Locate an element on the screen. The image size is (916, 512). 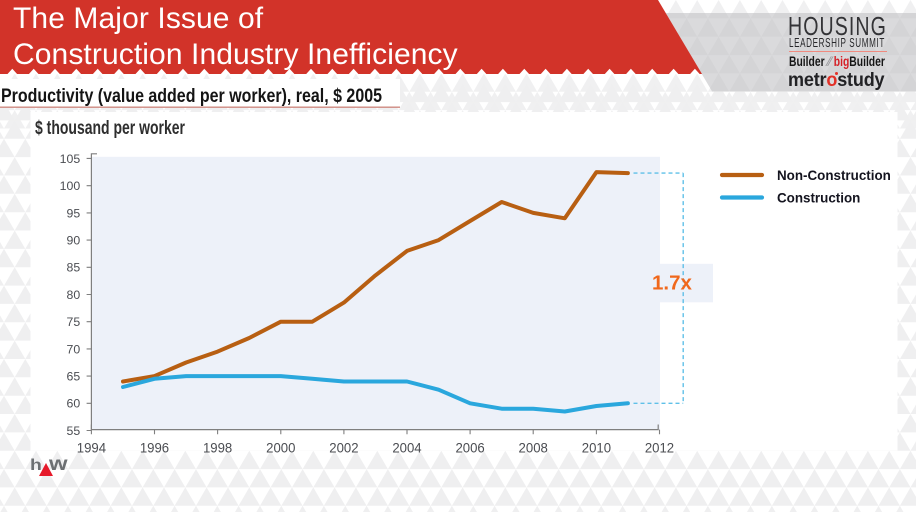
svg-text: 2002 is located at coordinates (343, 447).